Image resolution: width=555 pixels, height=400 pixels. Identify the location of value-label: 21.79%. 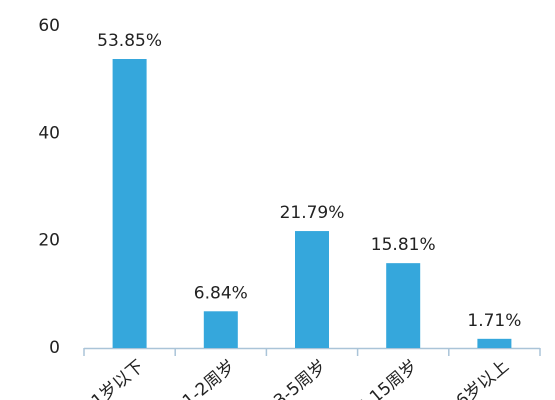
(312, 213).